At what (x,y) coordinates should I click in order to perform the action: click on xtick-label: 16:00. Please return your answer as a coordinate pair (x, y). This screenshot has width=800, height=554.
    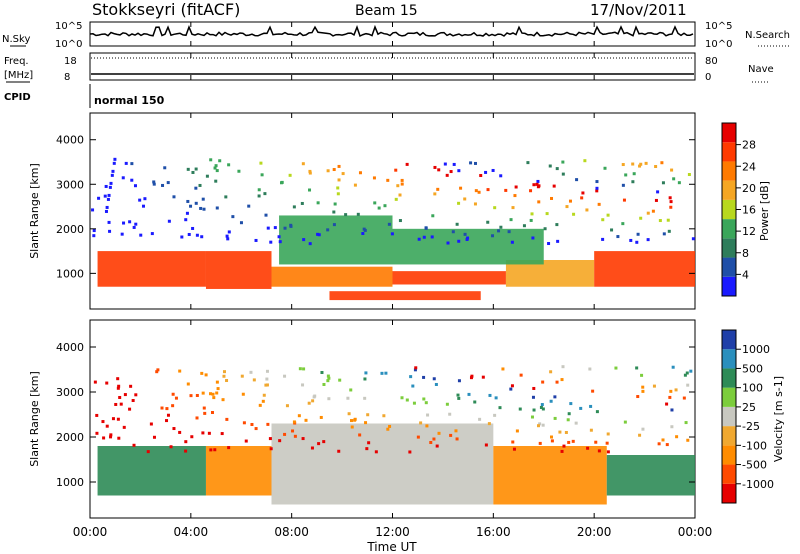
    Looking at the image, I should click on (493, 532).